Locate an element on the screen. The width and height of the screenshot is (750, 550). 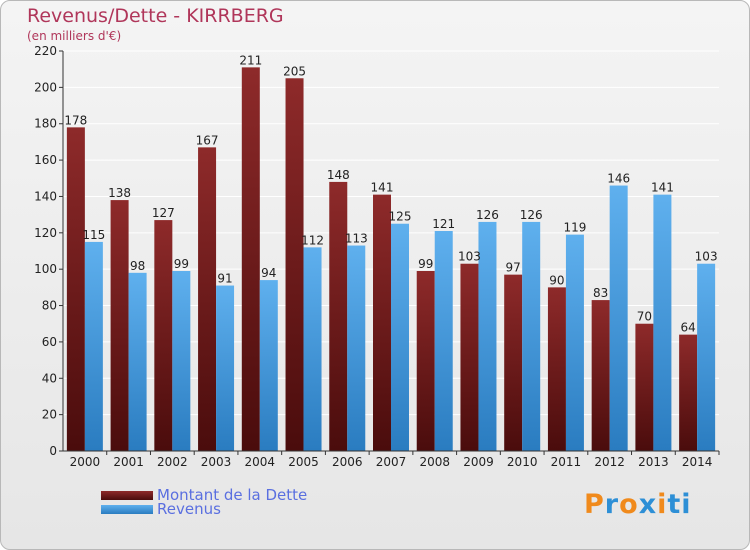
value-label: 127 is located at coordinates (163, 213).